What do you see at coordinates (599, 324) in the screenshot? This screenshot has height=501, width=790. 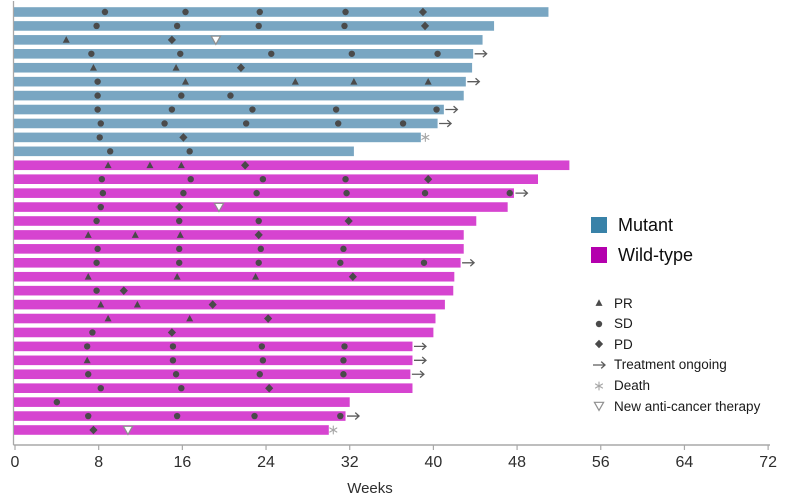 I see `sd-legend-icon` at bounding box center [599, 324].